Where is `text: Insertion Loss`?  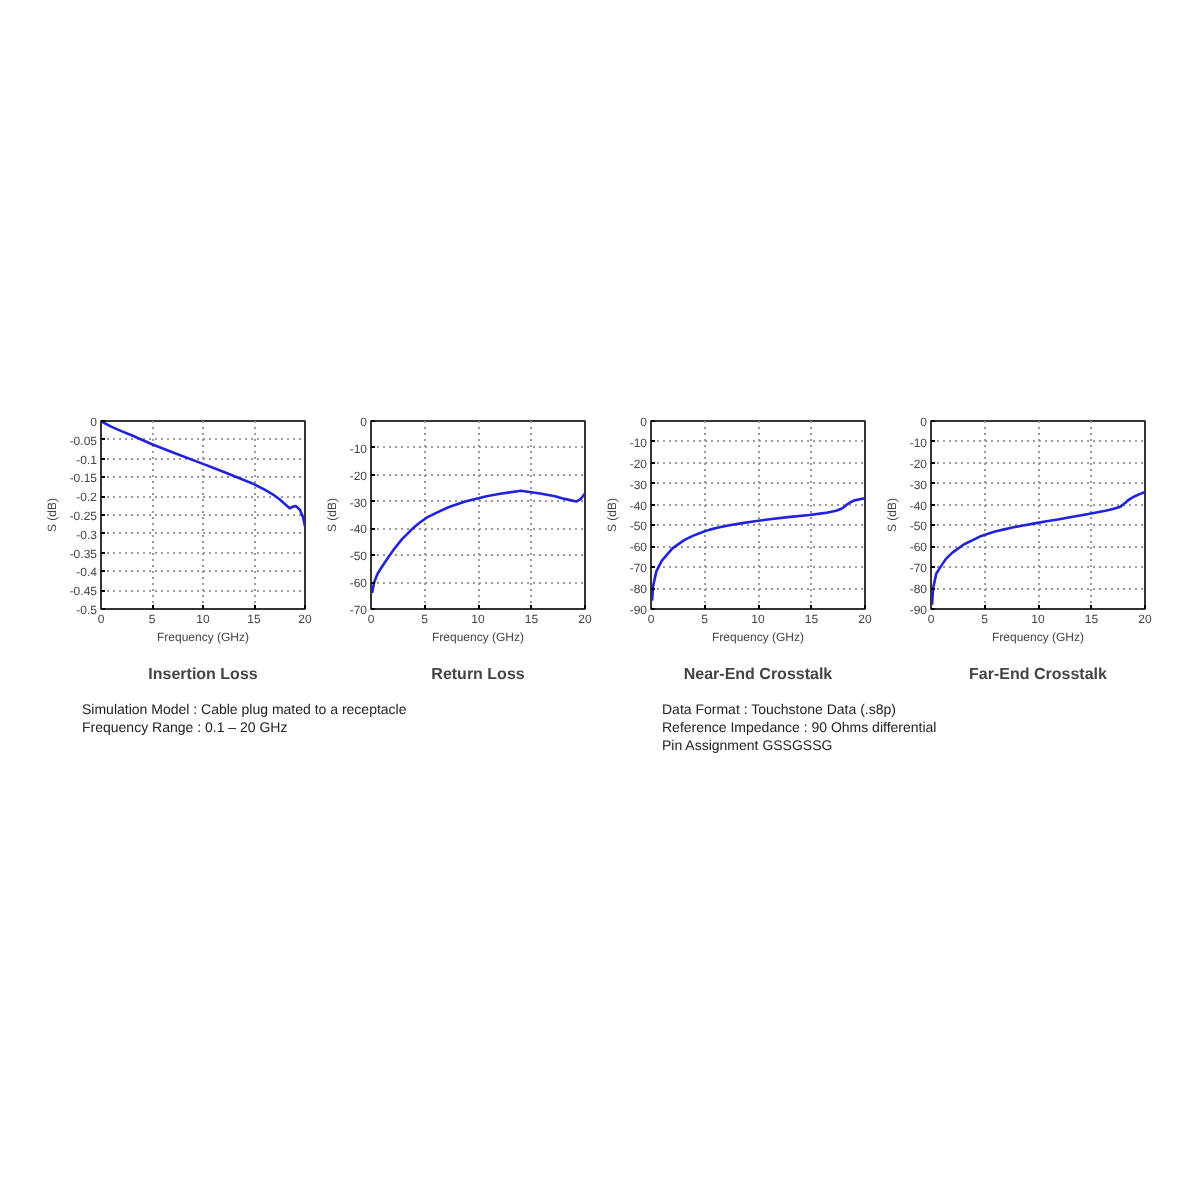
text: Insertion Loss is located at coordinates (203, 674).